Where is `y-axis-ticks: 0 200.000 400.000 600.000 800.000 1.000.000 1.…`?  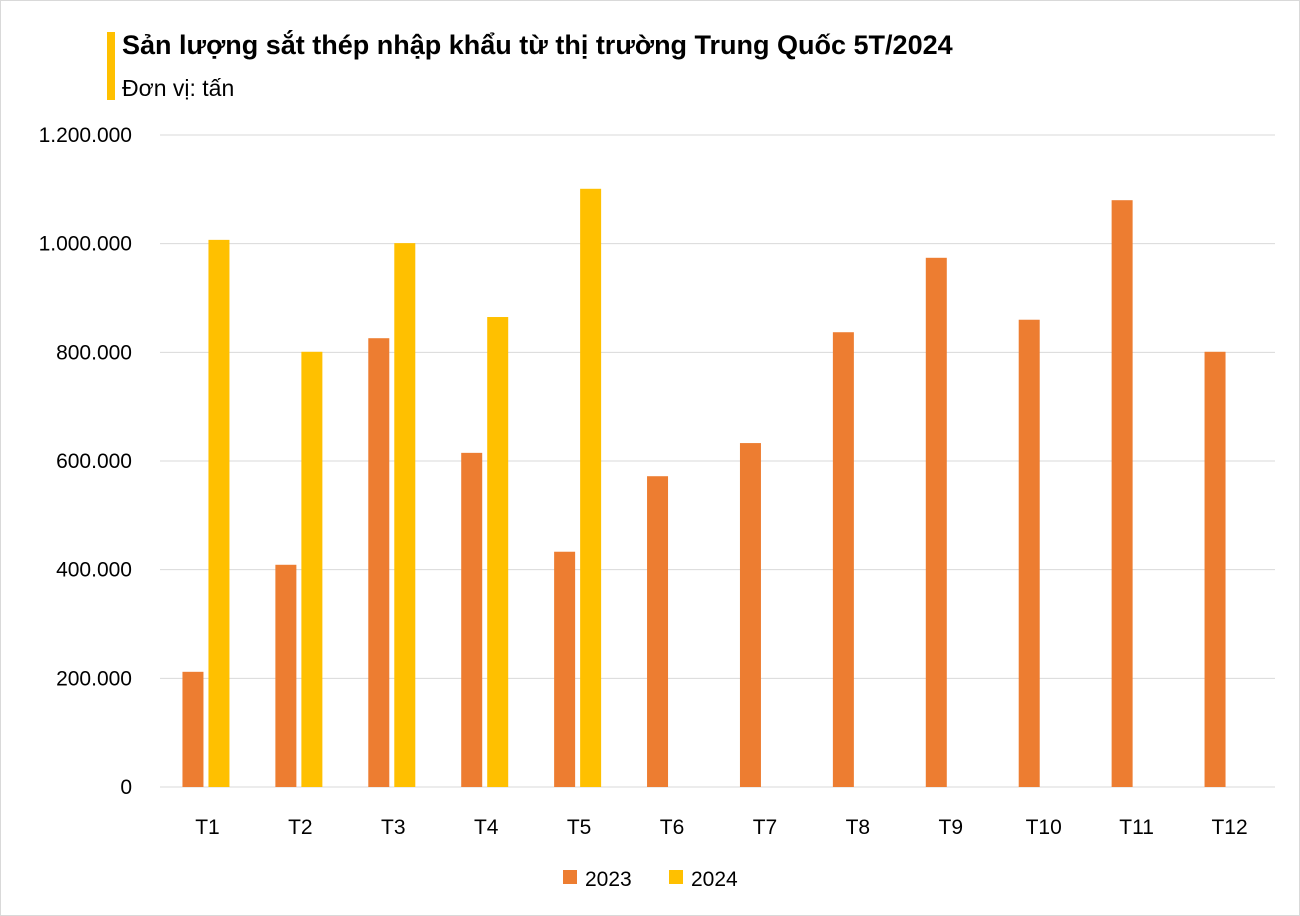
y-axis-ticks: 0 200.000 400.000 600.000 800.000 1.000.000 1.… is located at coordinates (85, 461).